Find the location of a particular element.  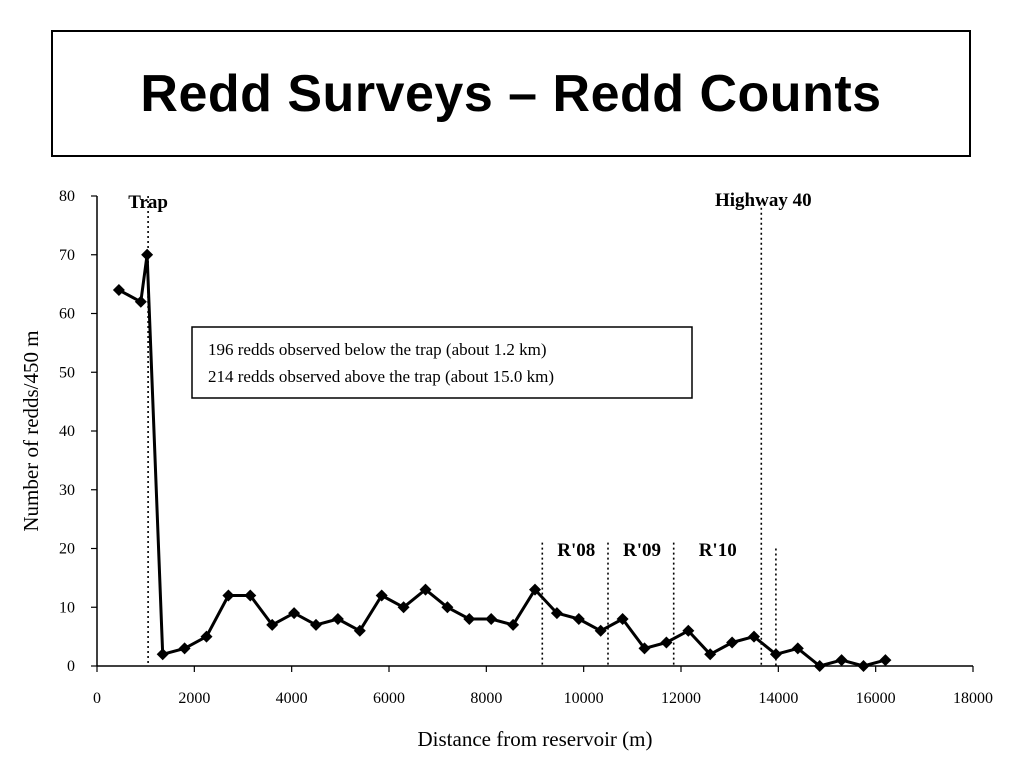

x-tick-label: 2000 is located at coordinates (194, 698).